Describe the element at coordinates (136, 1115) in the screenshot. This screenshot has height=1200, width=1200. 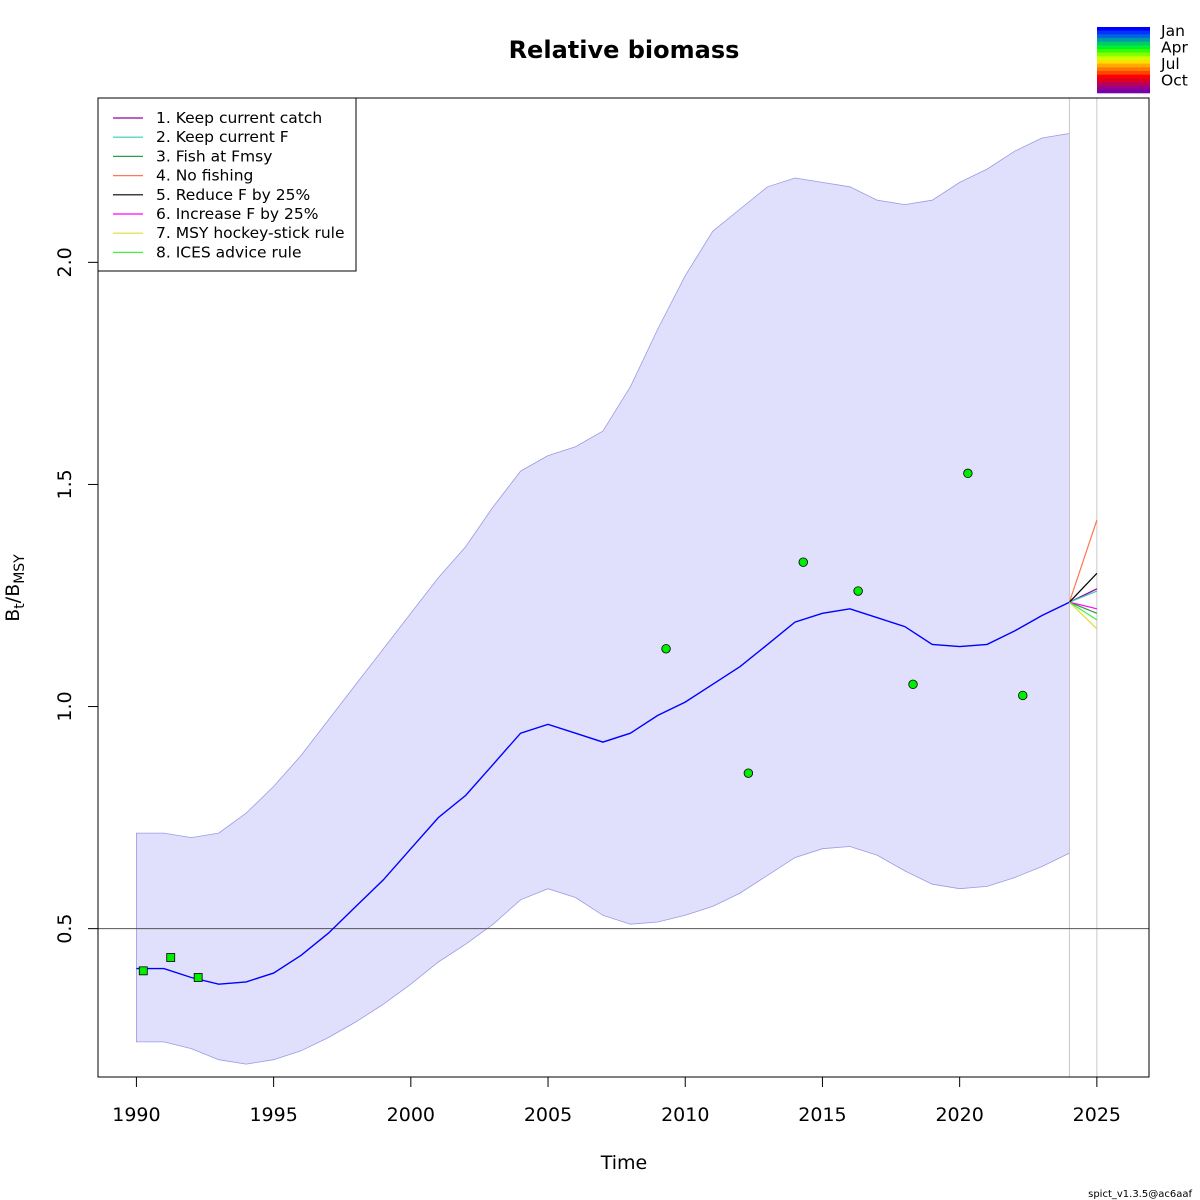
I see `x-tick-label: 1990` at that location.